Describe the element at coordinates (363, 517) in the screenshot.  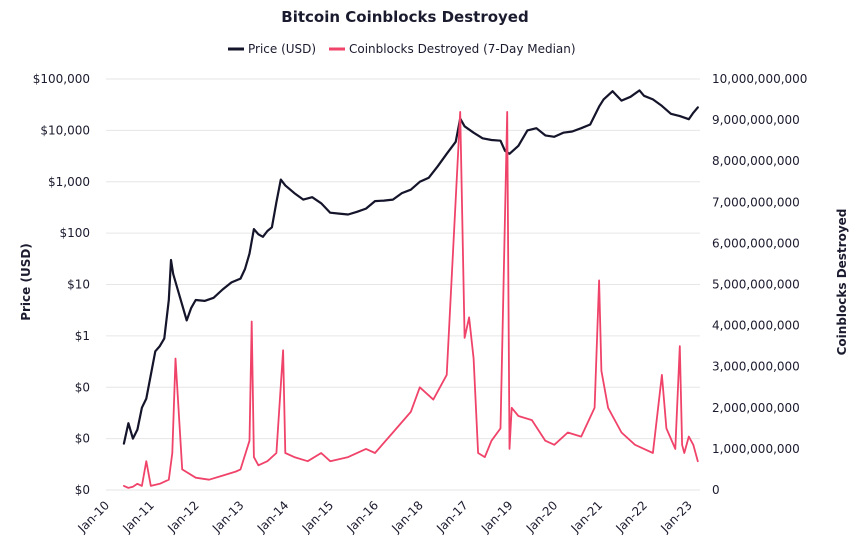
I see `x-tick-label: Jan-16` at that location.